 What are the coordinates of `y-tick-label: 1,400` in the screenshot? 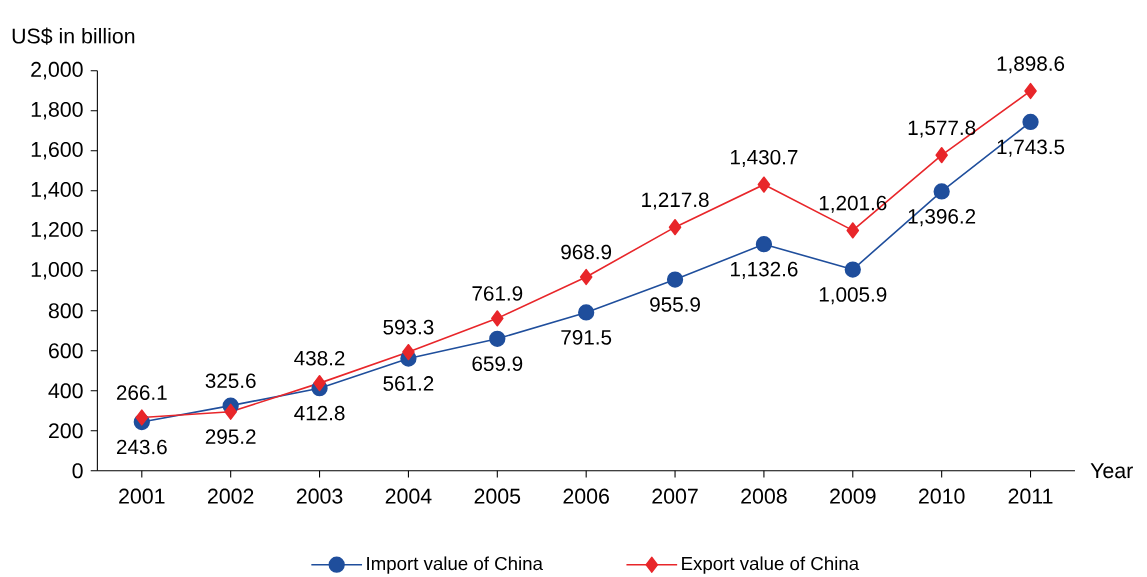 It's located at (57, 190).